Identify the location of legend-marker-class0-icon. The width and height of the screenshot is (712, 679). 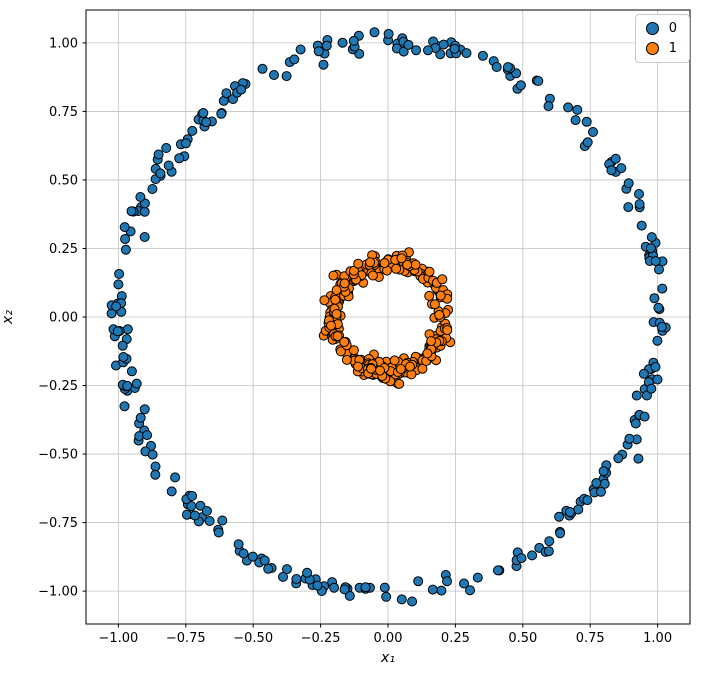
(652, 28).